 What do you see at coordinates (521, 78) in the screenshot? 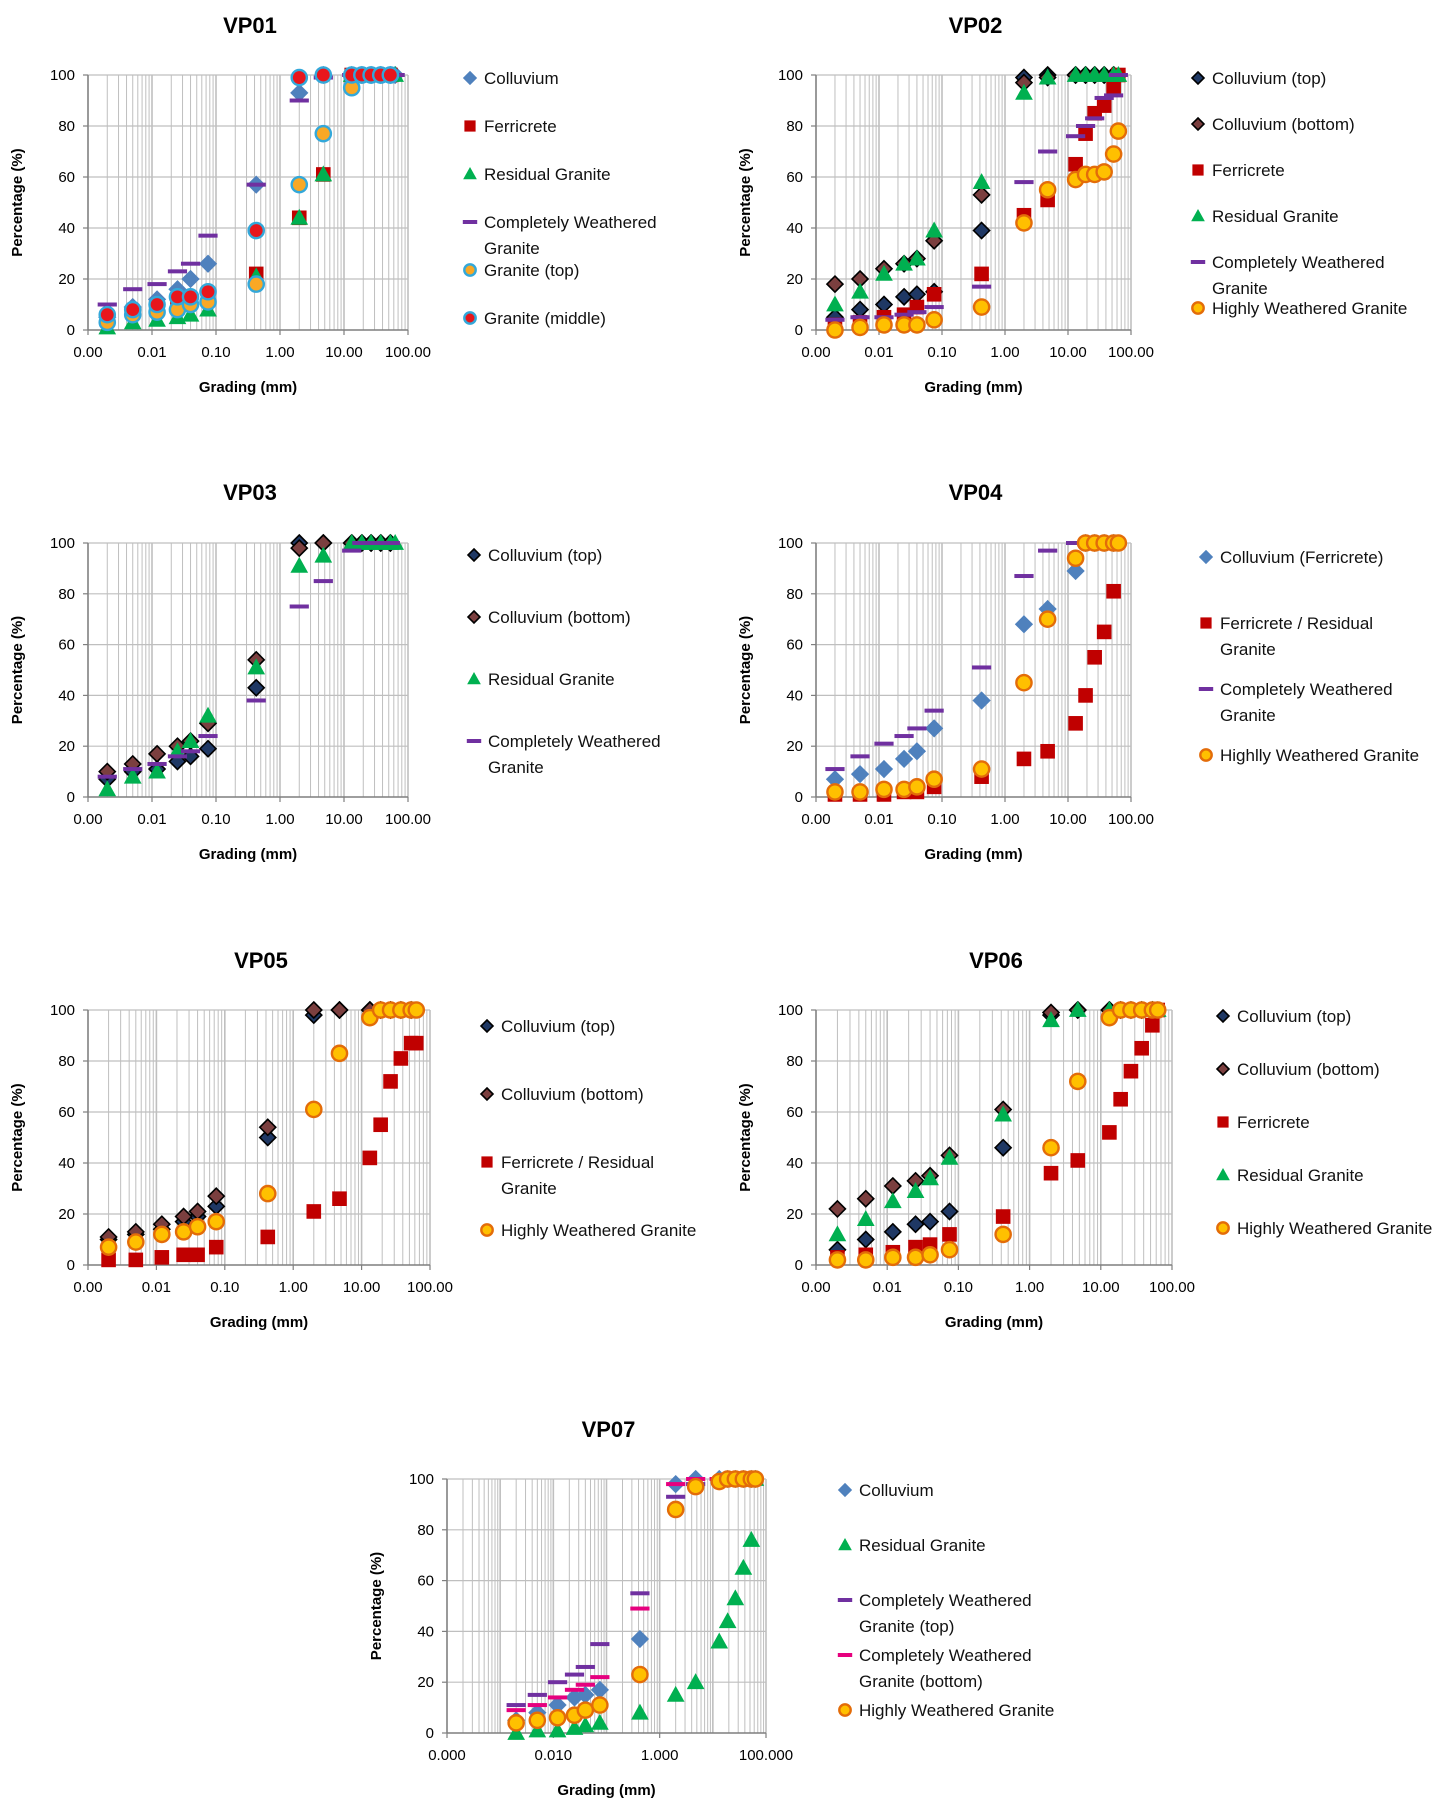
I see `legend-label: Colluvium` at bounding box center [521, 78].